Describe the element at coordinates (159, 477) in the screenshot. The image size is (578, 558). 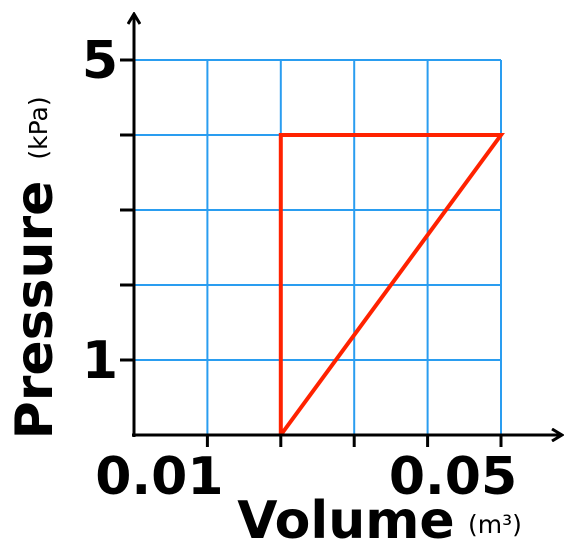
I see `x-tick-label: 0.01` at that location.